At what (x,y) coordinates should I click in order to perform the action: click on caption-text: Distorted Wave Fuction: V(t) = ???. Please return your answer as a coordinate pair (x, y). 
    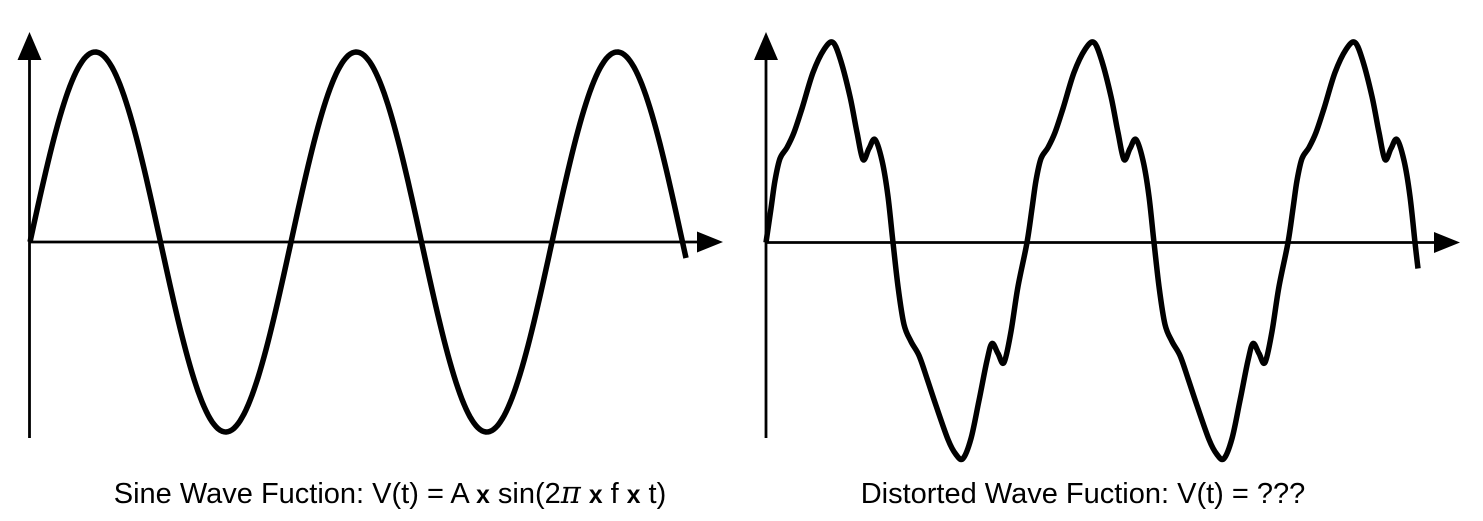
    Looking at the image, I should click on (1083, 494).